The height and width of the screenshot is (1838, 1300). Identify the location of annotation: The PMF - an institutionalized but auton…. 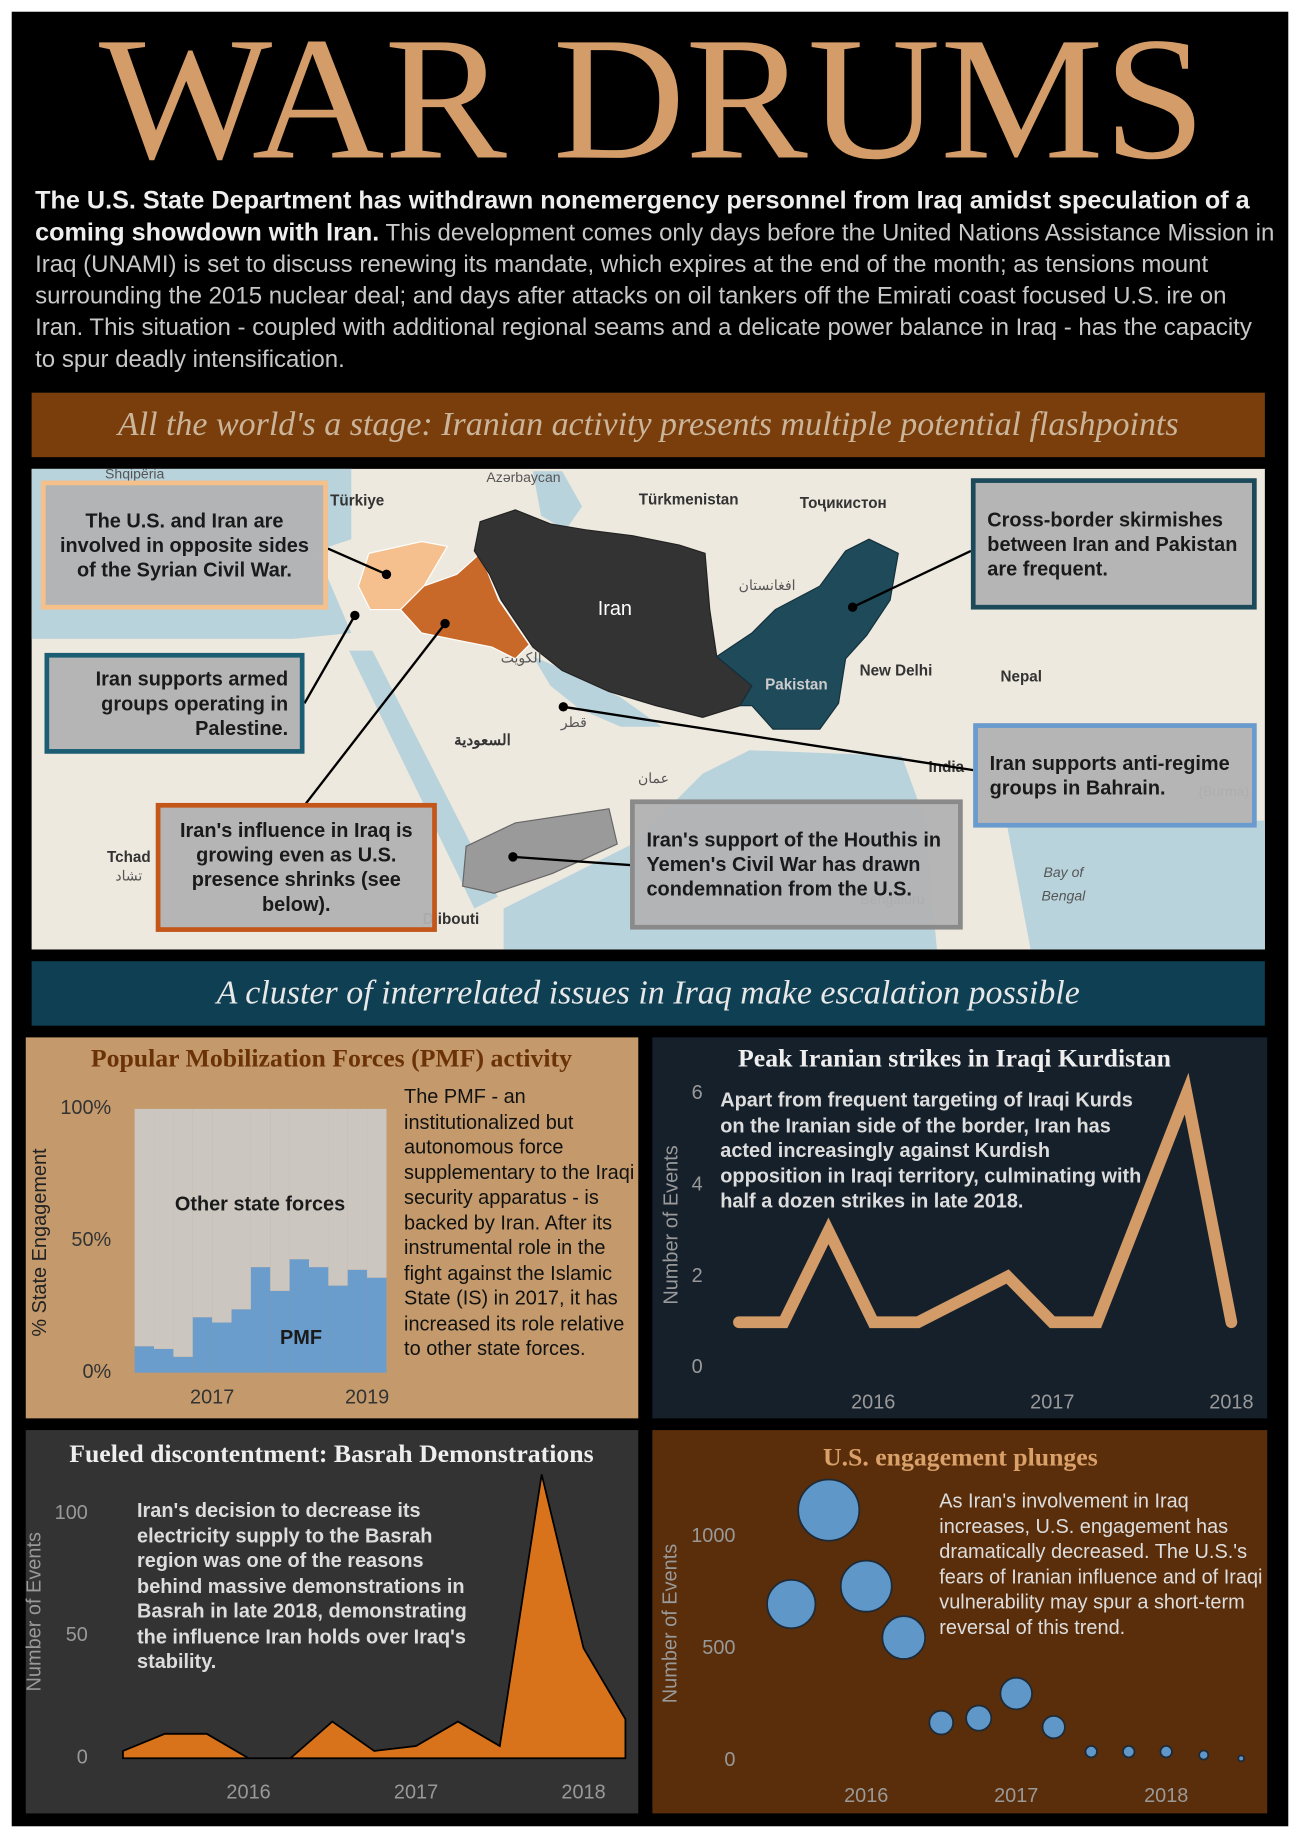
(519, 1222).